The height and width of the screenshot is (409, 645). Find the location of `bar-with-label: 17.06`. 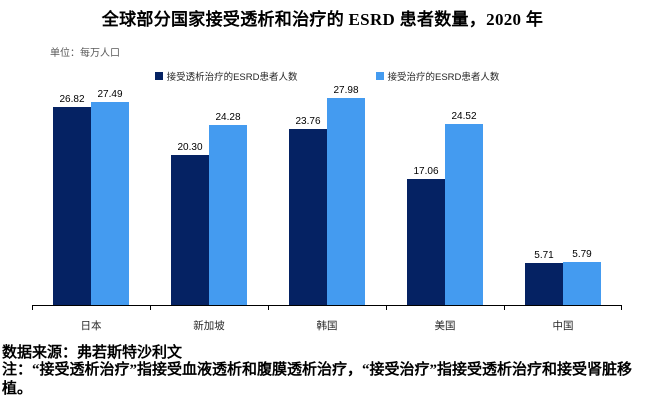

bar-with-label: 17.06 is located at coordinates (426, 235).